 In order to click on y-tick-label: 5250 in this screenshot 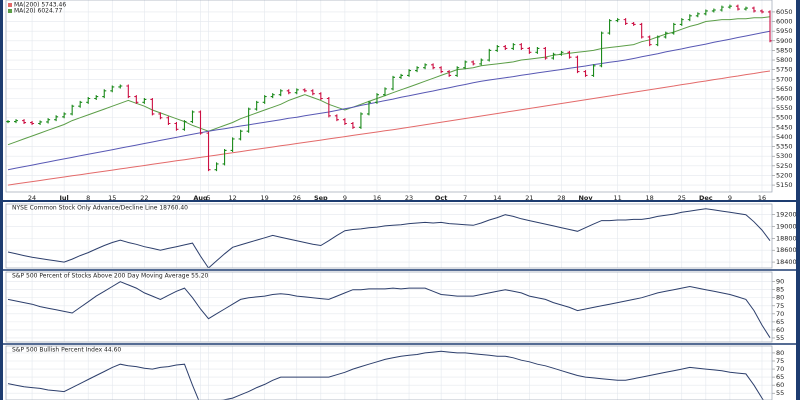, I will do `click(784, 166)`.